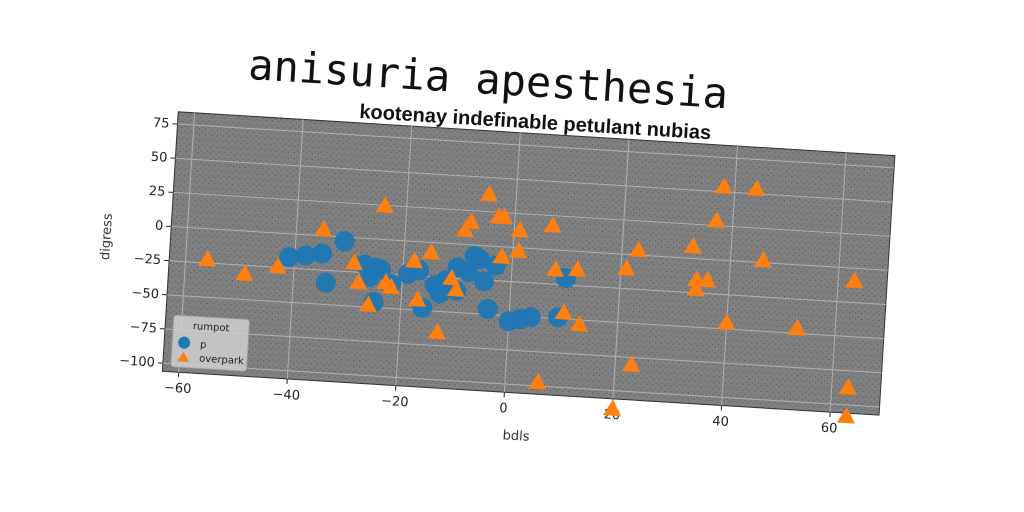 This screenshot has width=1024, height=512. Describe the element at coordinates (203, 345) in the screenshot. I see `legend-label-p: p` at that location.